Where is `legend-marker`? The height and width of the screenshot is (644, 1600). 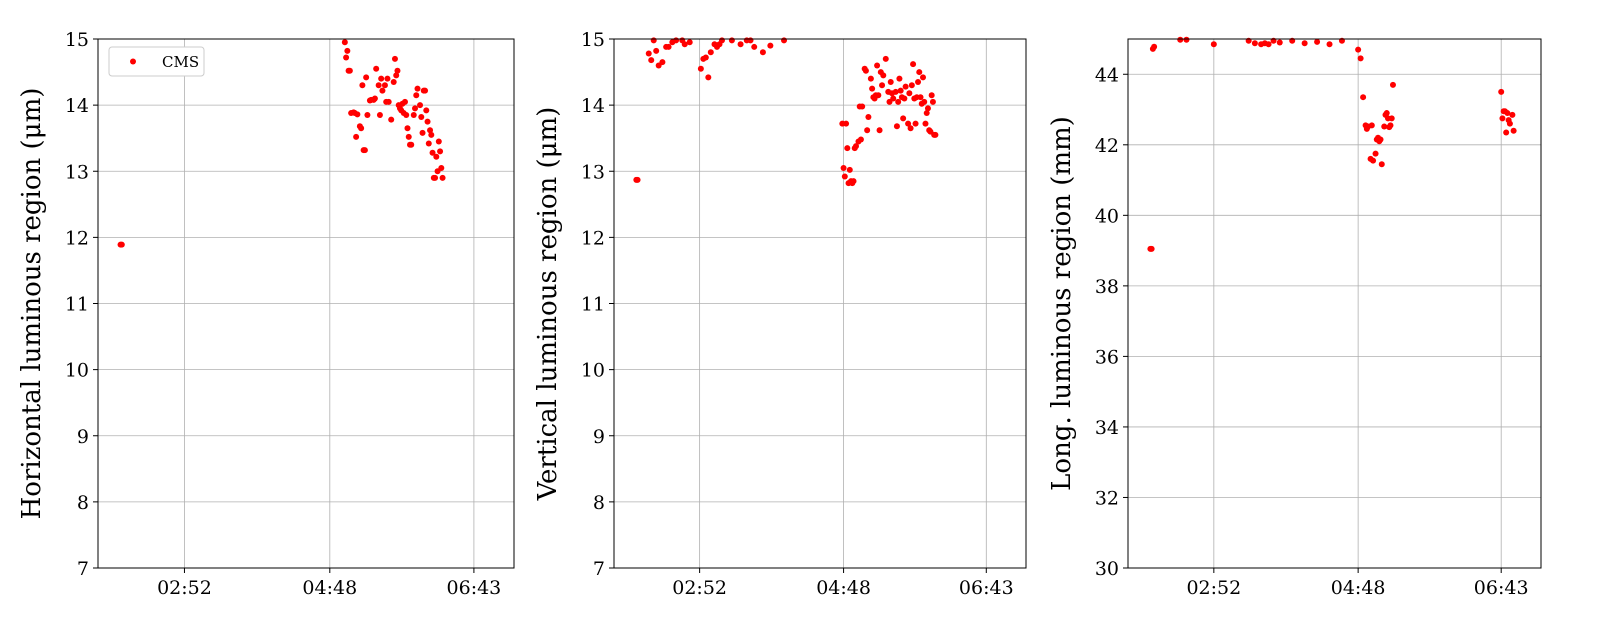
legend-marker is located at coordinates (133, 61).